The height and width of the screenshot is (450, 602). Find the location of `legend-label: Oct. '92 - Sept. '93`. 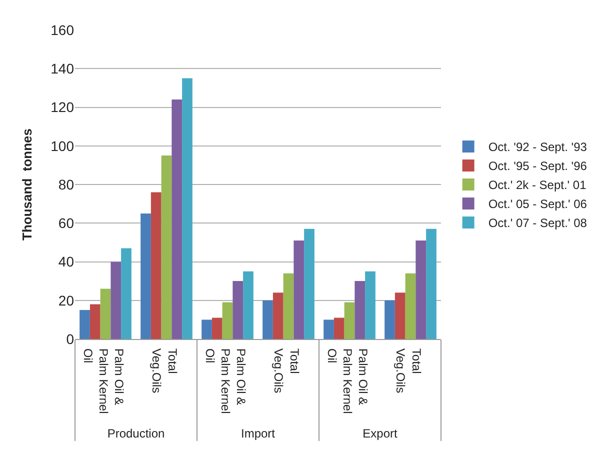

legend-label: Oct. '92 - Sept. '93 is located at coordinates (538, 147).